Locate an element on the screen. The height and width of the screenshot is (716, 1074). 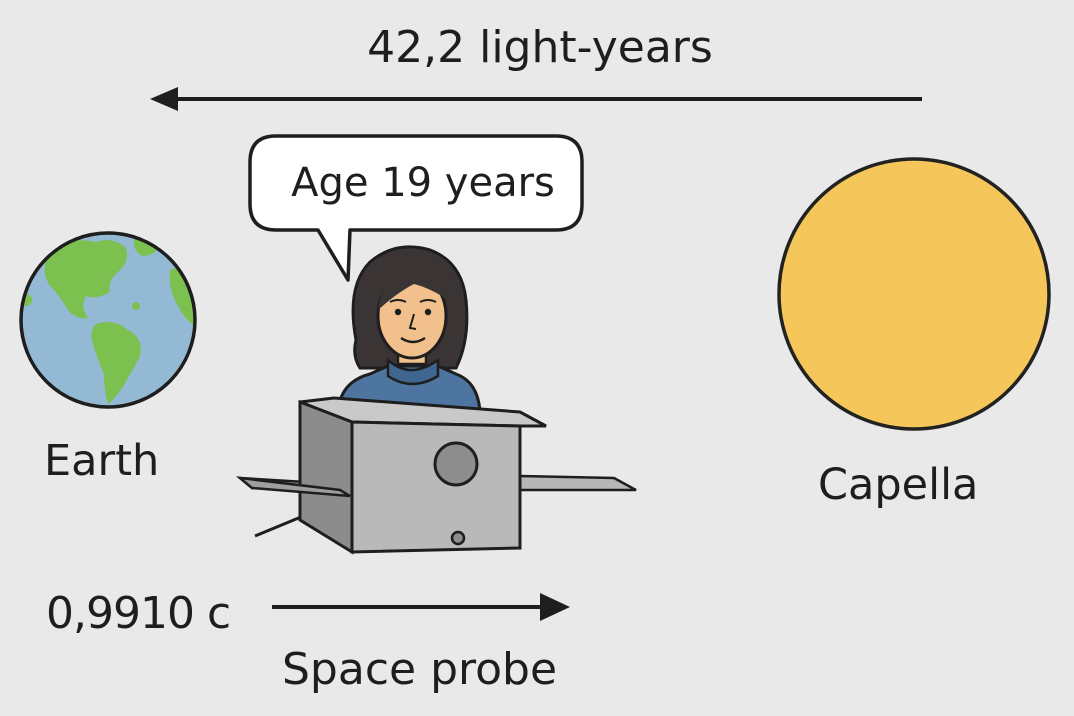
space-probe-icon is located at coordinates (438, 475).